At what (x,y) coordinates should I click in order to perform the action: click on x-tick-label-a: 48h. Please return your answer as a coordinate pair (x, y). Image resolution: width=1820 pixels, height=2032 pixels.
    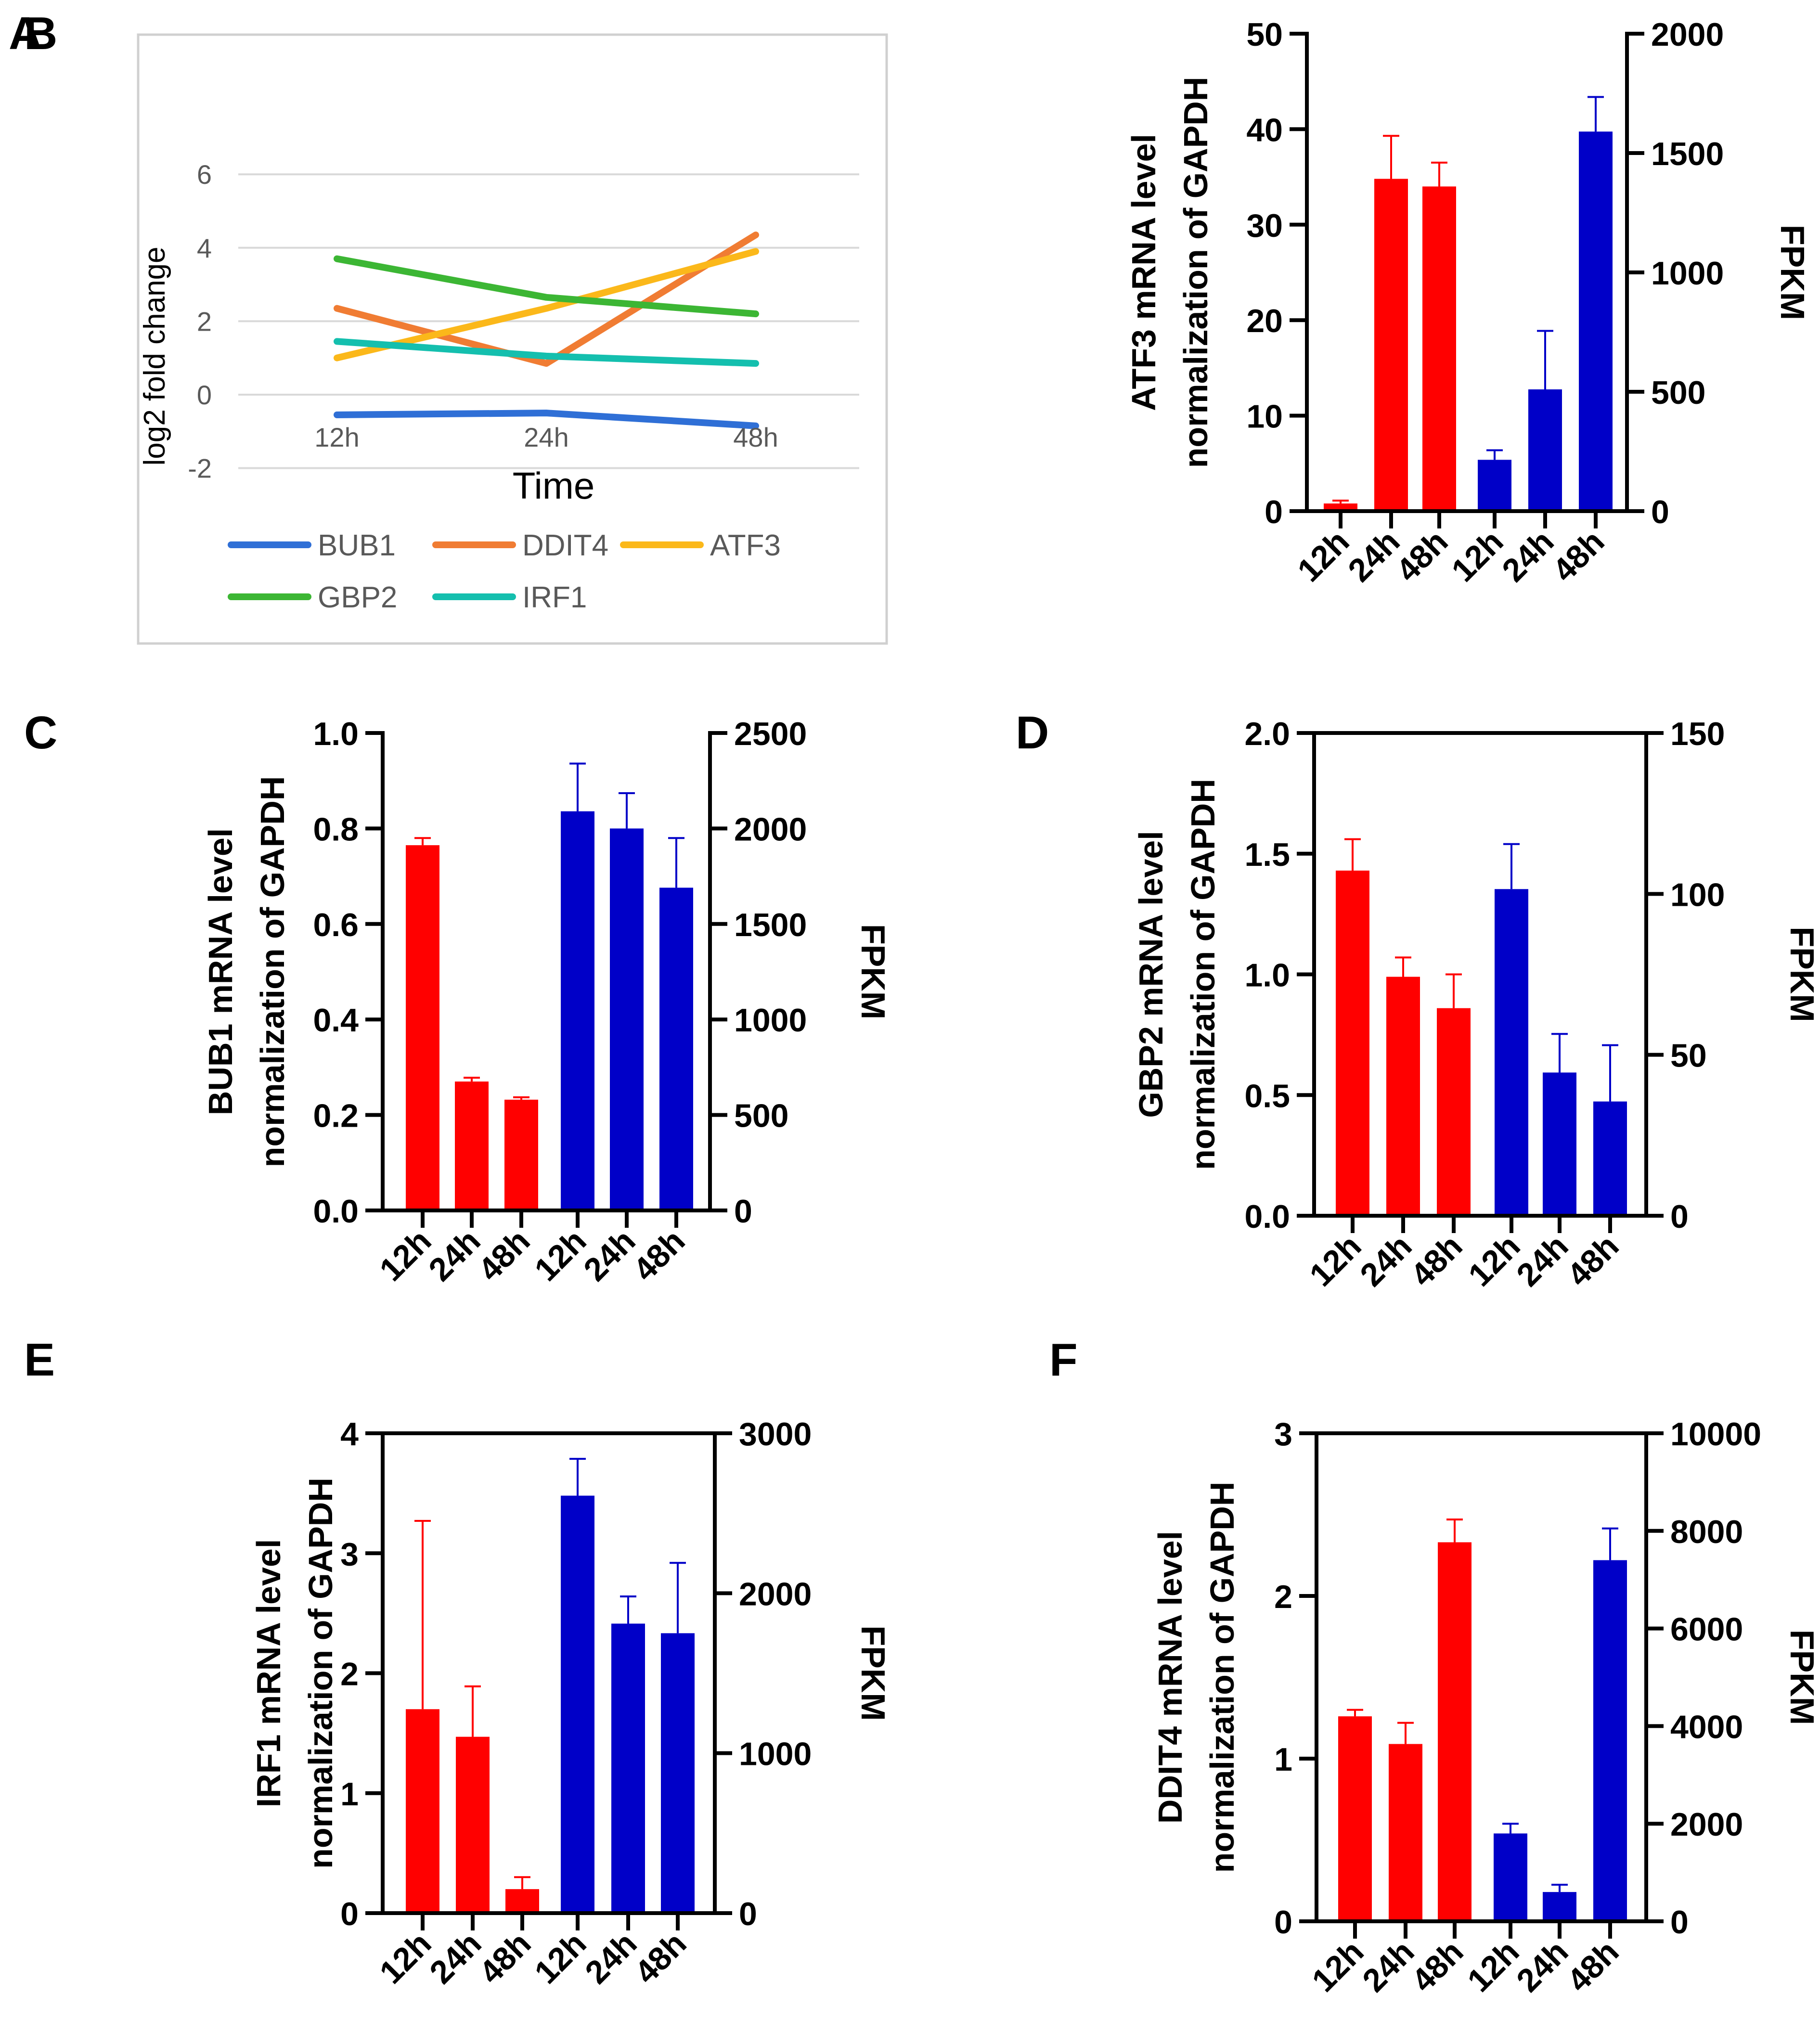
    Looking at the image, I should click on (756, 437).